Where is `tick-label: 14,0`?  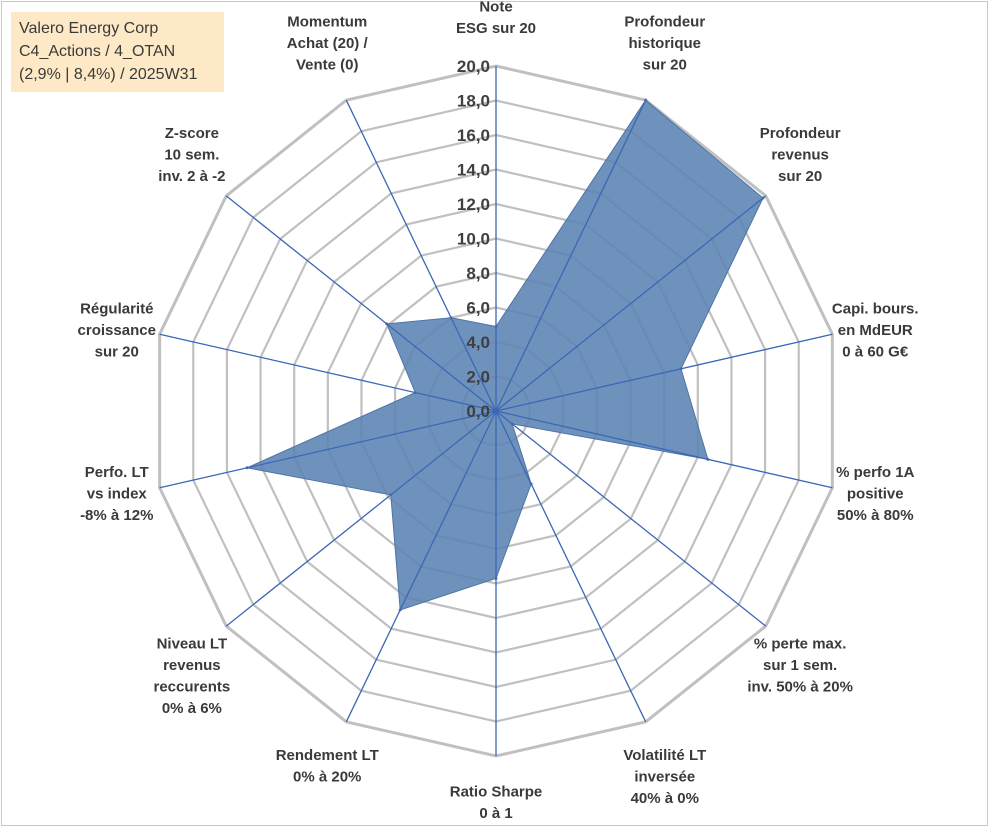 tick-label: 14,0 is located at coordinates (473, 170).